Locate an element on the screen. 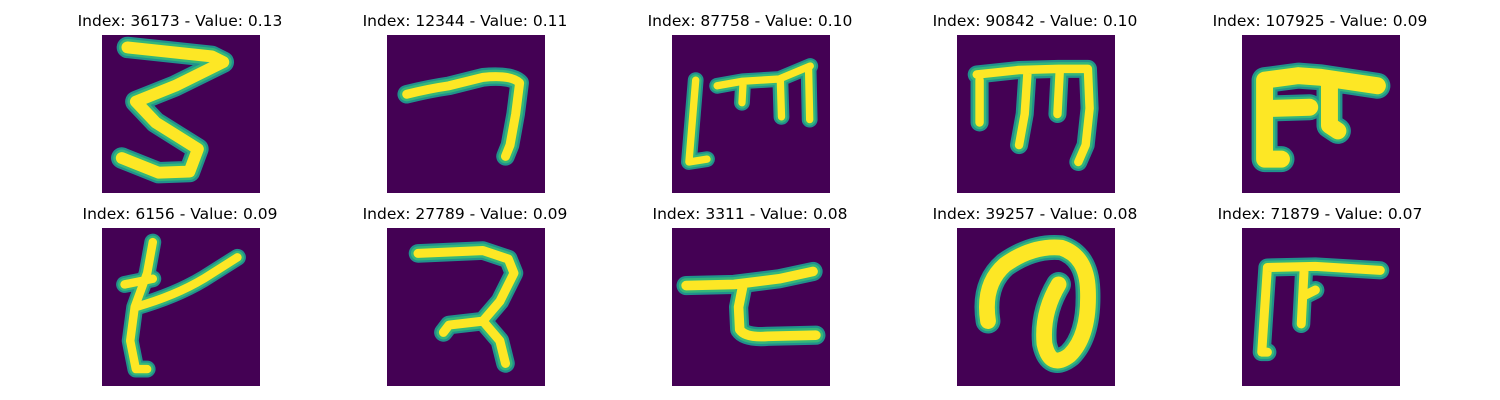  bar-hook-glyph is located at coordinates (751, 304).